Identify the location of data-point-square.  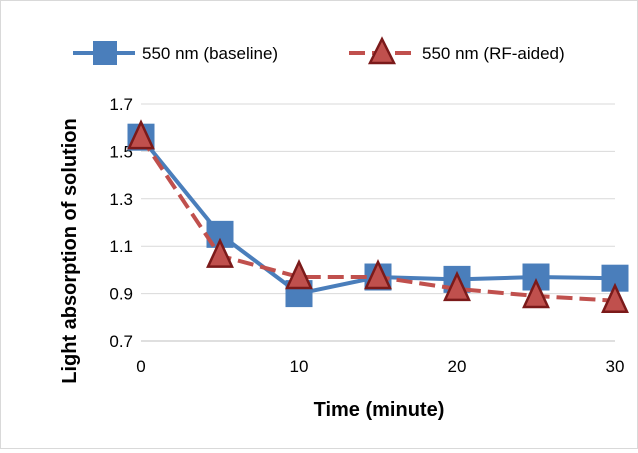
(615, 278).